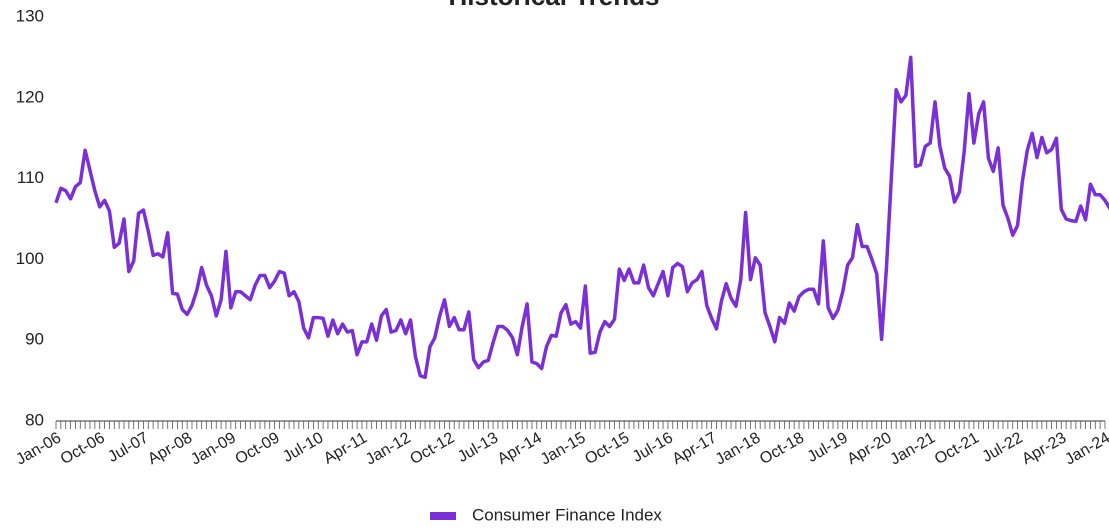 This screenshot has width=1109, height=530. What do you see at coordinates (30, 177) in the screenshot?
I see `y-tick-label: 110` at bounding box center [30, 177].